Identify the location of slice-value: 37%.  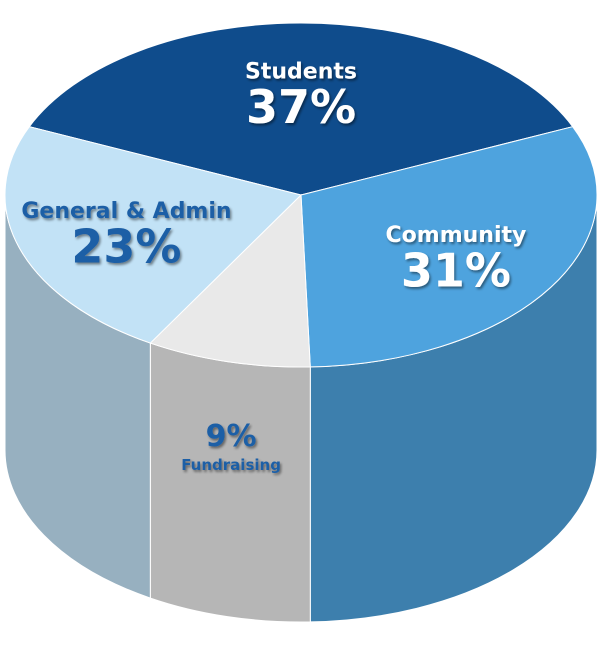
(301, 107).